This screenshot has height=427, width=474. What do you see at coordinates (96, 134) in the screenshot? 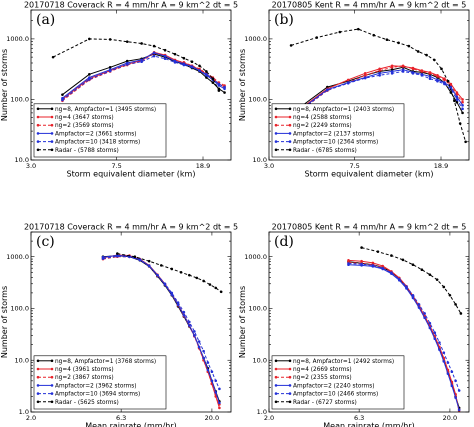
I see `legend-entry: Ampfactor=2 (3661 storms)` at bounding box center [96, 134].